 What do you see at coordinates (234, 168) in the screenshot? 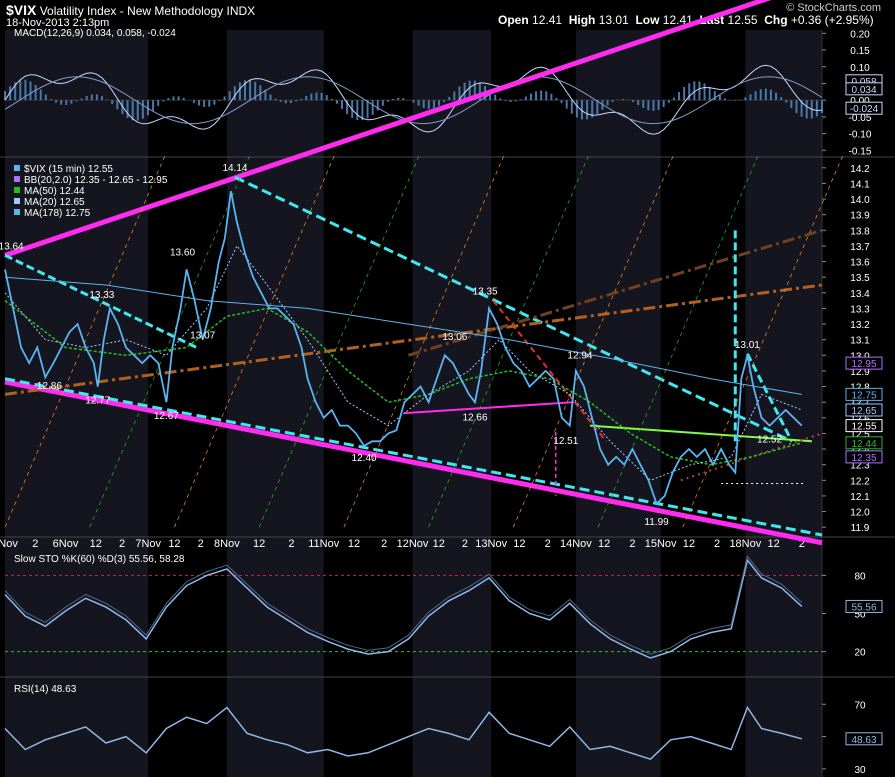
I see `price-annotation: 14.14` at bounding box center [234, 168].